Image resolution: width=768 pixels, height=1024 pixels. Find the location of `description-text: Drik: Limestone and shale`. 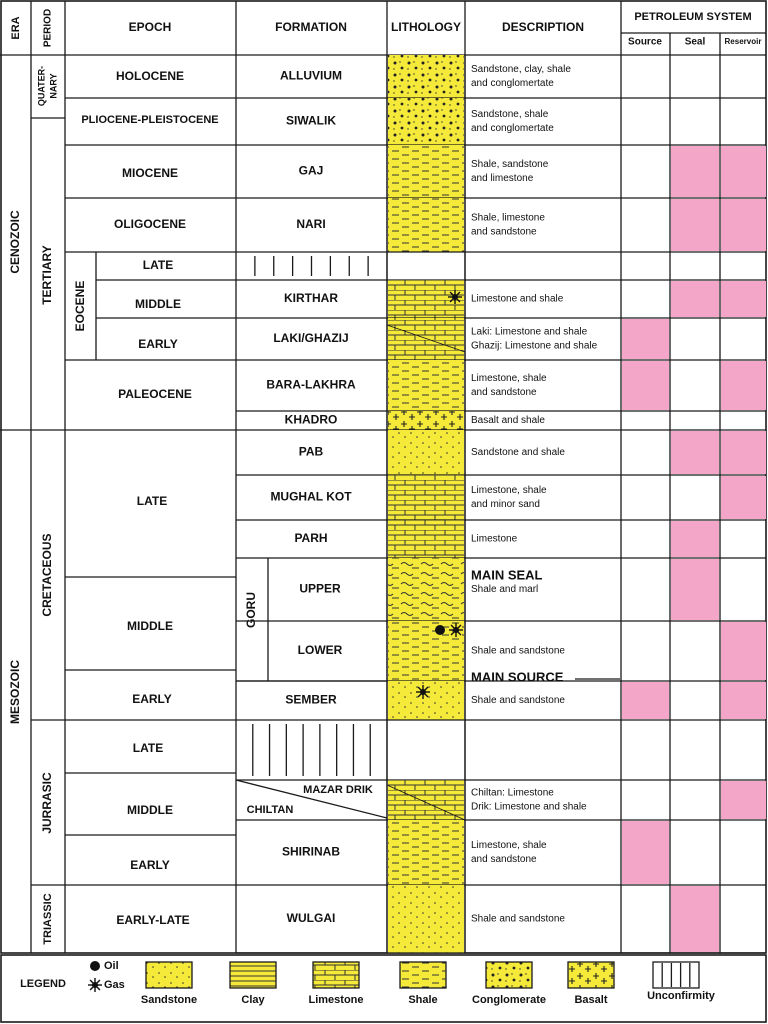

description-text: Drik: Limestone and shale is located at coordinates (529, 807).